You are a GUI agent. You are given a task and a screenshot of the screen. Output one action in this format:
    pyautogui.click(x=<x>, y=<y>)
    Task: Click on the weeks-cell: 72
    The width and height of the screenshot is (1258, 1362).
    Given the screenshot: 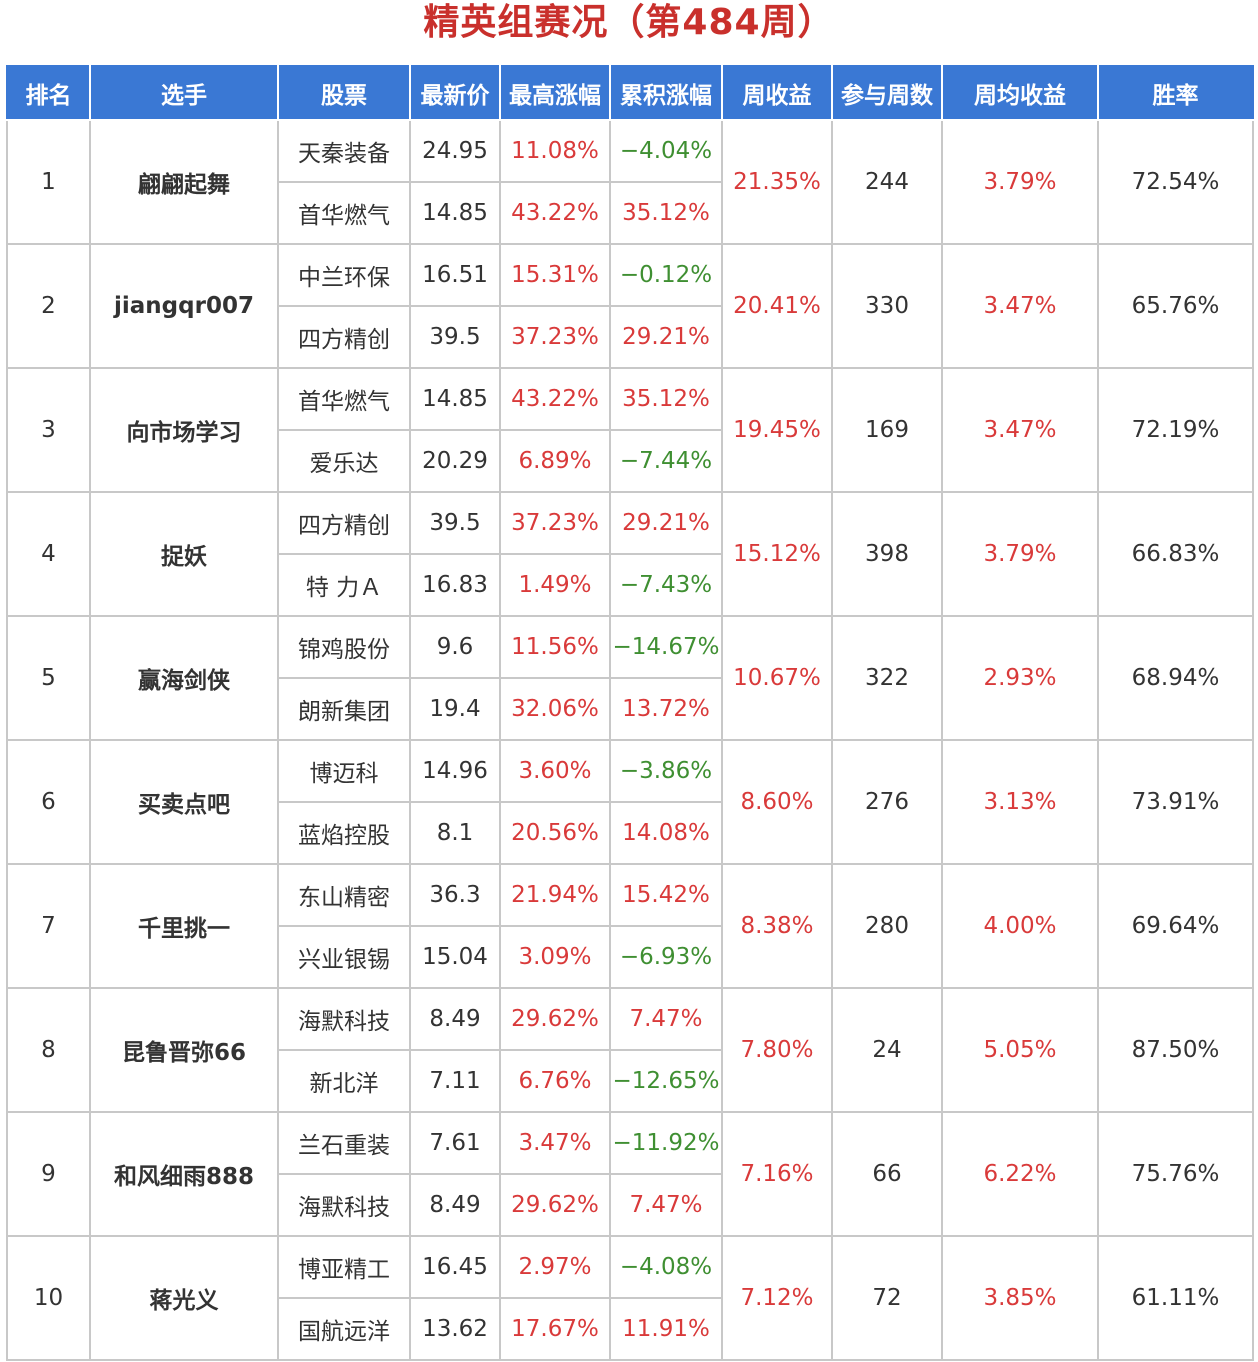 What is the action you would take?
    pyautogui.click(x=887, y=1298)
    